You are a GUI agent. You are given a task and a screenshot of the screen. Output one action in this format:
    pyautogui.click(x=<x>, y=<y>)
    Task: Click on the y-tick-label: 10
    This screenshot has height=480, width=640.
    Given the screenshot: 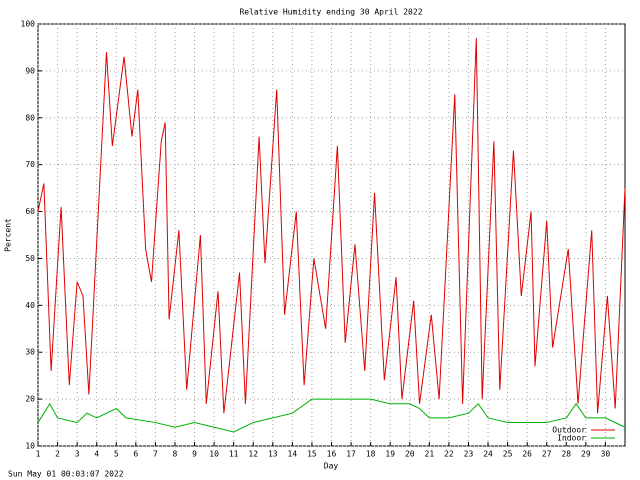 What is the action you would take?
    pyautogui.click(x=30, y=446)
    